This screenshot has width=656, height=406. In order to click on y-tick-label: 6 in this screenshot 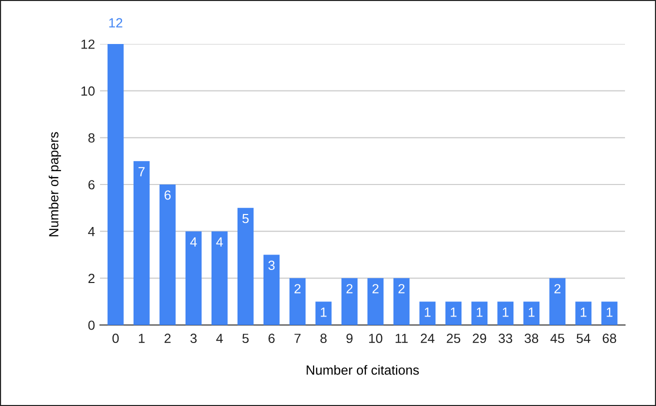, I will do `click(91, 185)`.